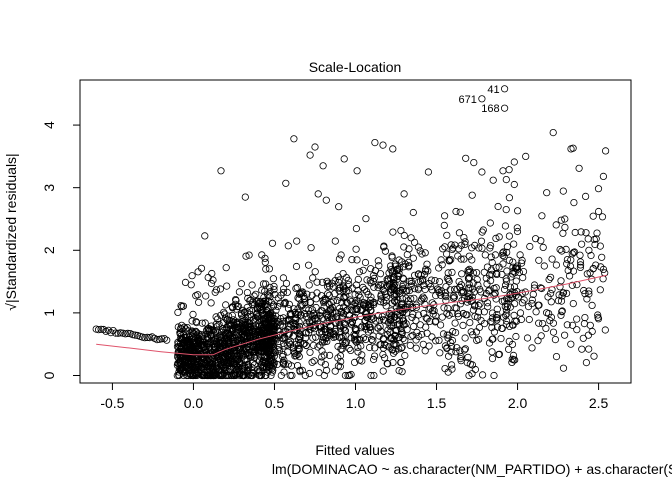 This screenshot has height=480, width=672. I want to click on point-labels-layer: 41 671 168, so click(479, 99).